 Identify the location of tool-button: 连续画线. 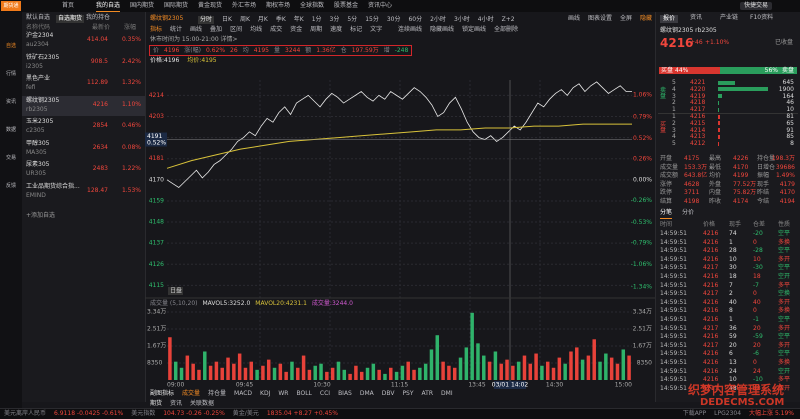
(410, 29).